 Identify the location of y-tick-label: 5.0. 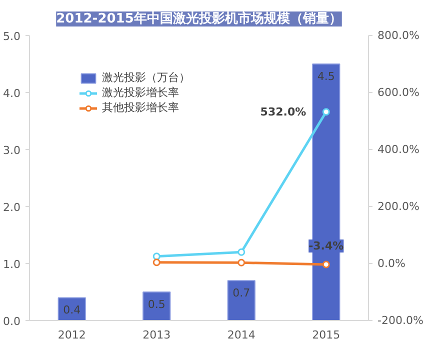
(12, 36).